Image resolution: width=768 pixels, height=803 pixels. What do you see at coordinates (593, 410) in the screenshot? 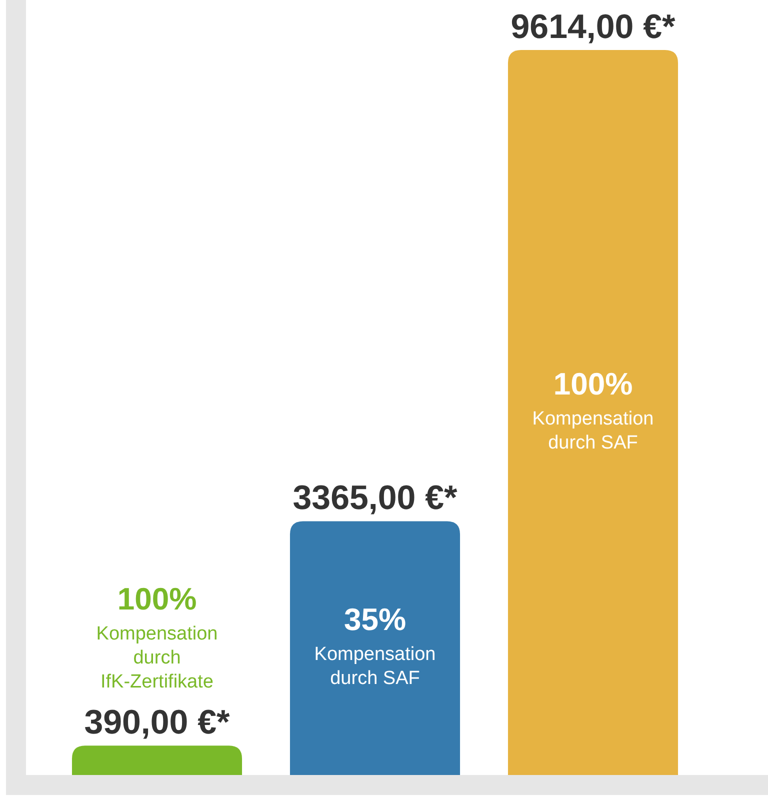
I see `annotation: 100% Kompensation durch SAF` at bounding box center [593, 410].